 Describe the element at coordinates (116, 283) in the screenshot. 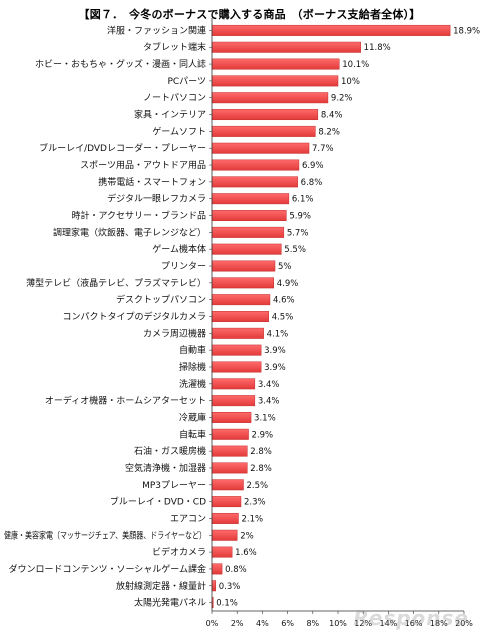

I see `category-label-15: 薄型テレビ（液晶テレビ、プラズマテレビ）` at that location.